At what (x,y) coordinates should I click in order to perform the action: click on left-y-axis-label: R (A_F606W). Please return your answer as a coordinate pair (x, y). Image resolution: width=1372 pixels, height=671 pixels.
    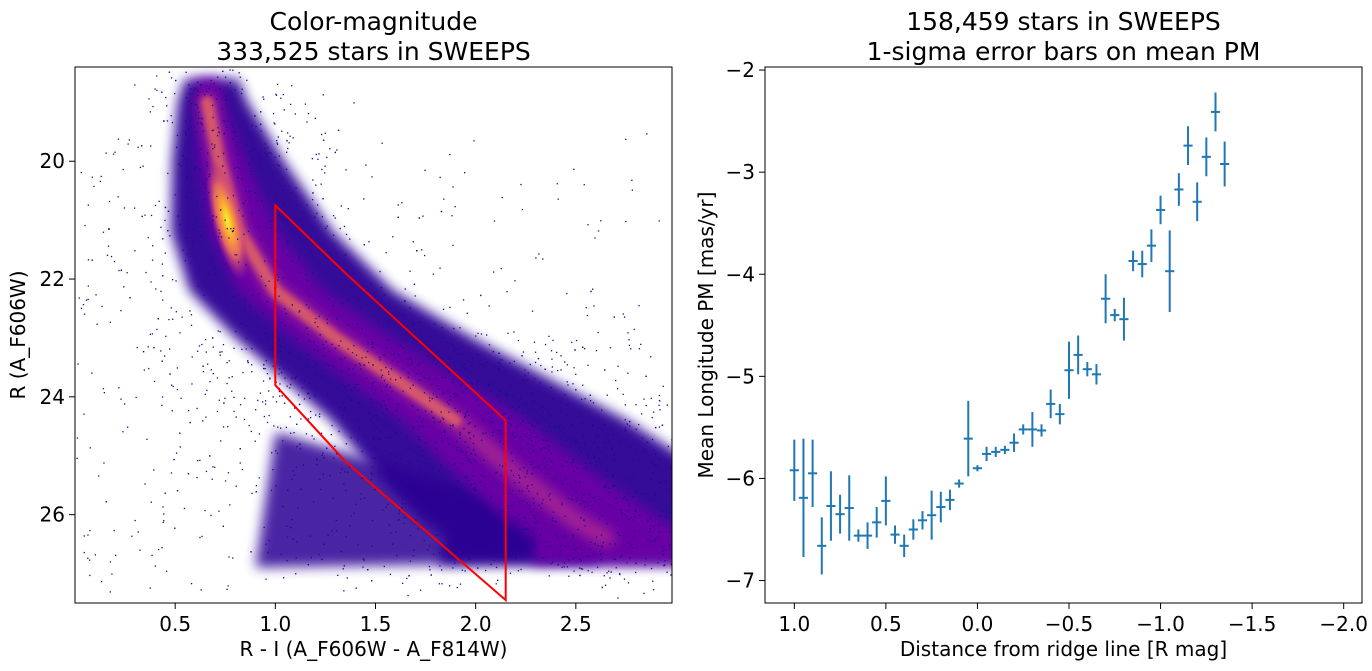
    Looking at the image, I should click on (18, 335).